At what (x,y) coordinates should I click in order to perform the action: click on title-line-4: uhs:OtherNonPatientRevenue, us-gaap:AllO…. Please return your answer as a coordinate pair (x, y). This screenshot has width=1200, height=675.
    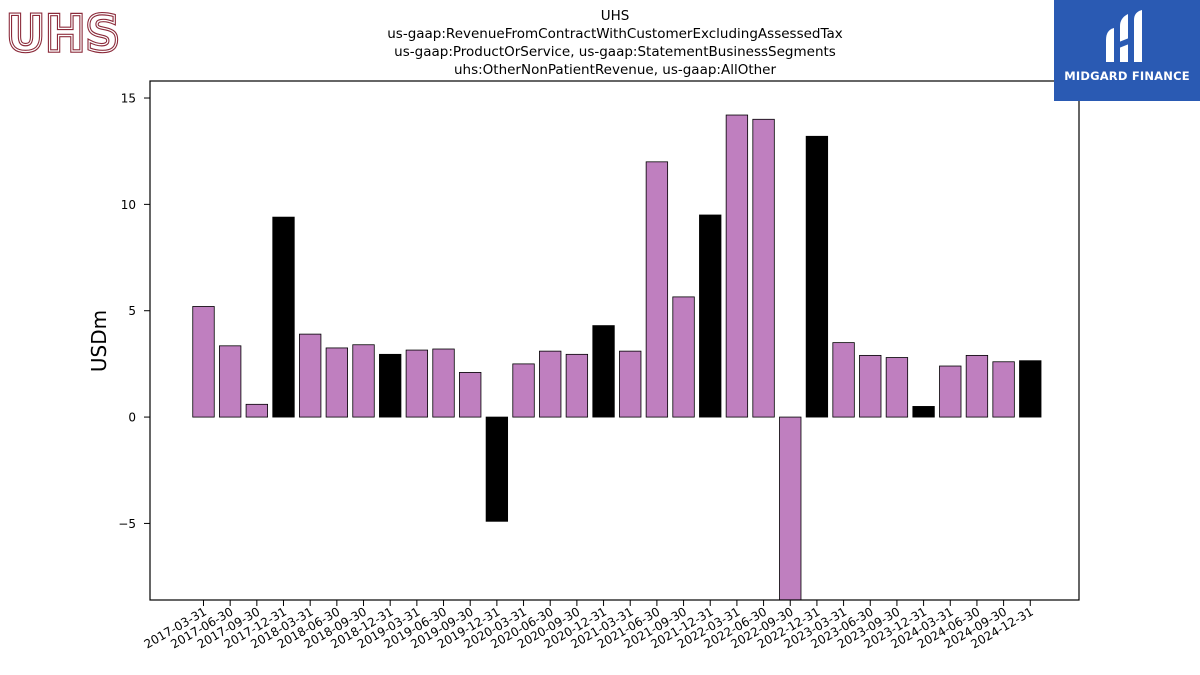
    Looking at the image, I should click on (615, 70).